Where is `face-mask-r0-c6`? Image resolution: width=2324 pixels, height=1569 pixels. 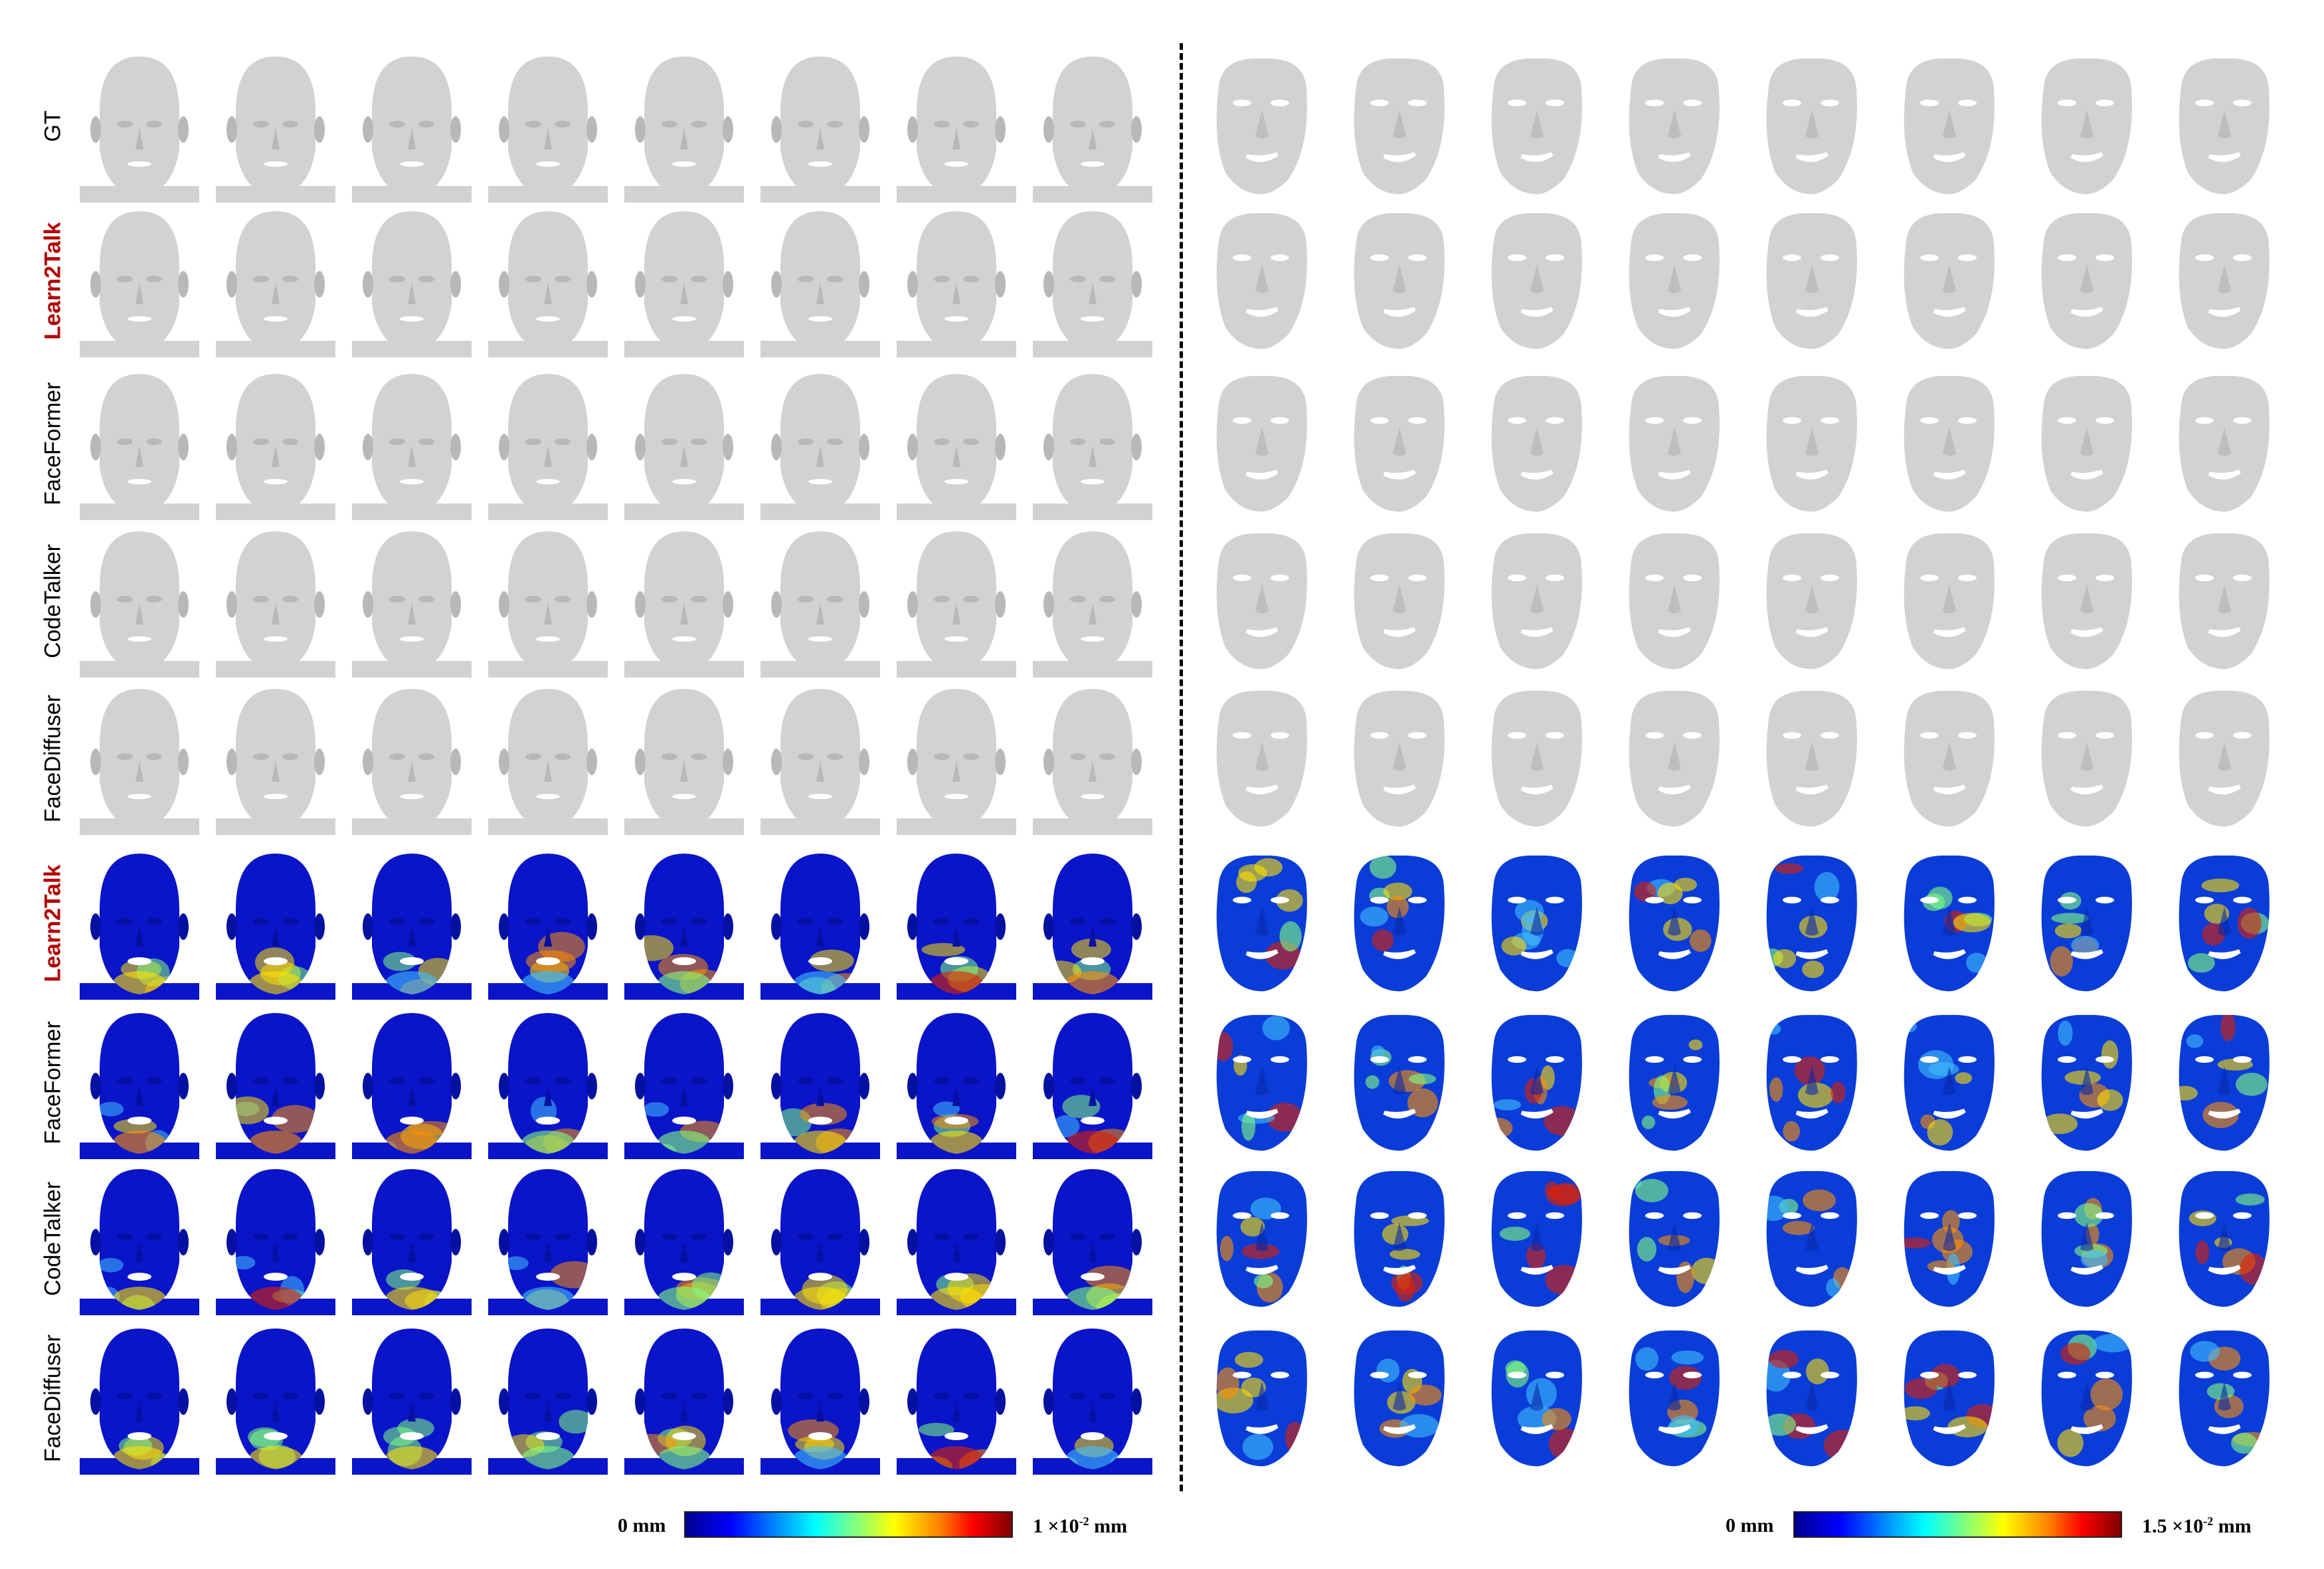 face-mask-r0-c6 is located at coordinates (2086, 128).